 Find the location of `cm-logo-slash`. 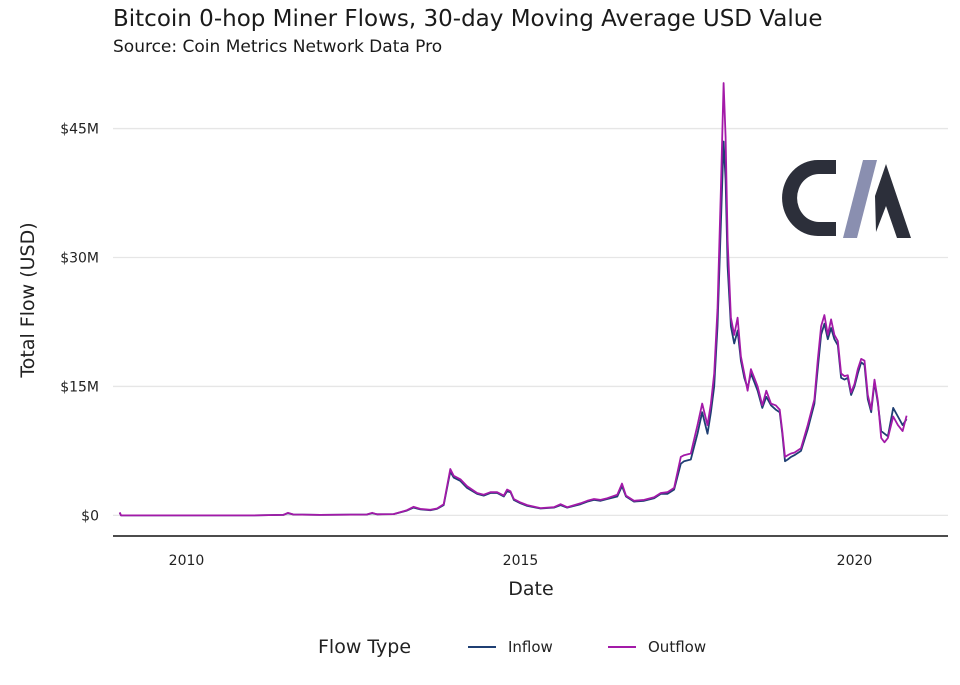

cm-logo-slash is located at coordinates (860, 199).